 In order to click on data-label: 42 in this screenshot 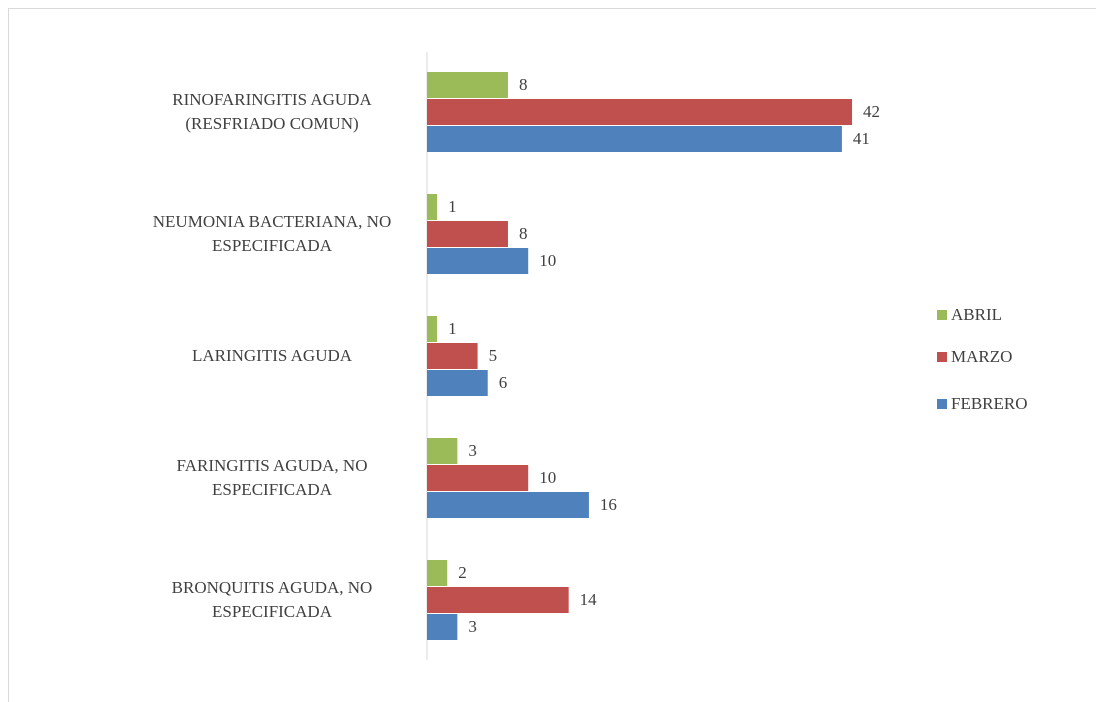, I will do `click(871, 111)`.